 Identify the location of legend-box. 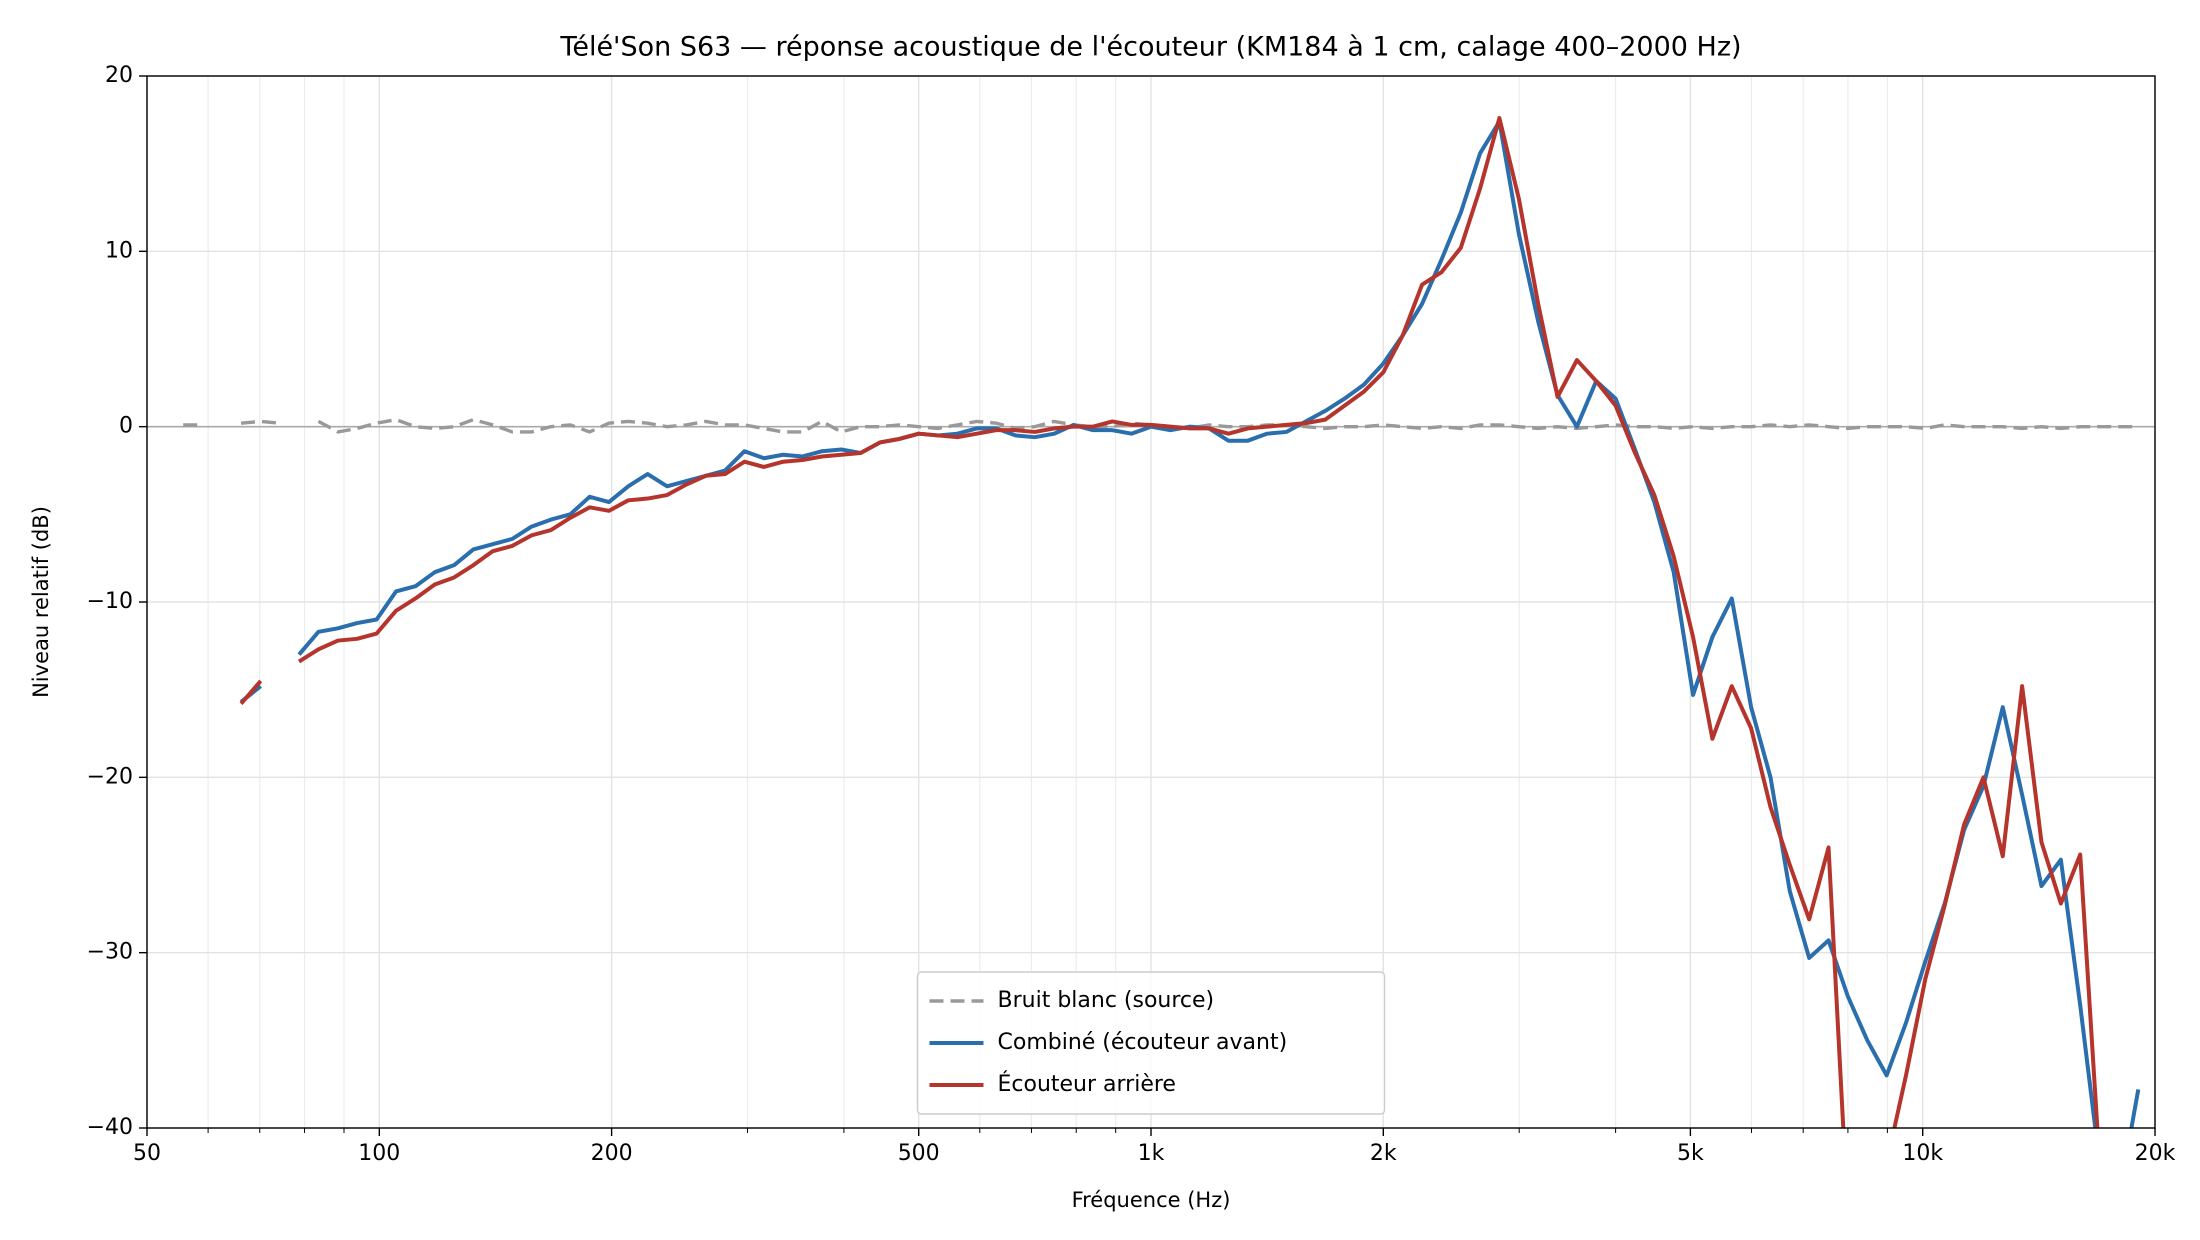
(1151, 1043).